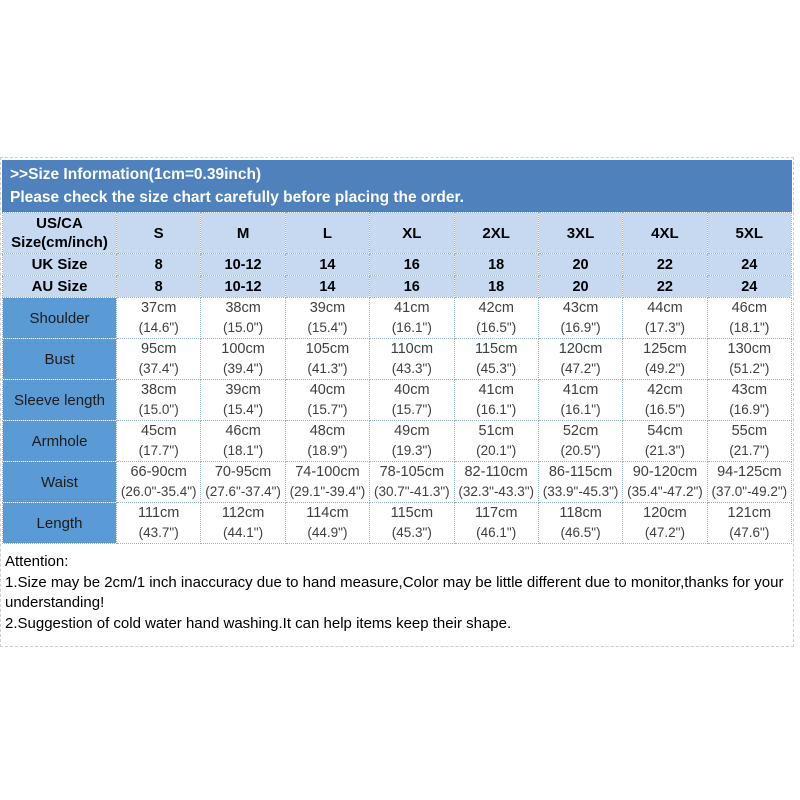 This screenshot has height=800, width=800. Describe the element at coordinates (664, 409) in the screenshot. I see `inch-value: (16.5")` at that location.